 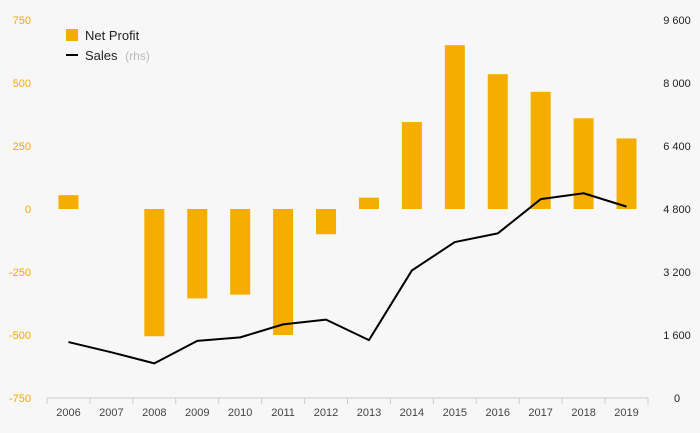 I want to click on right-tick-label: 1 600, so click(x=677, y=336).